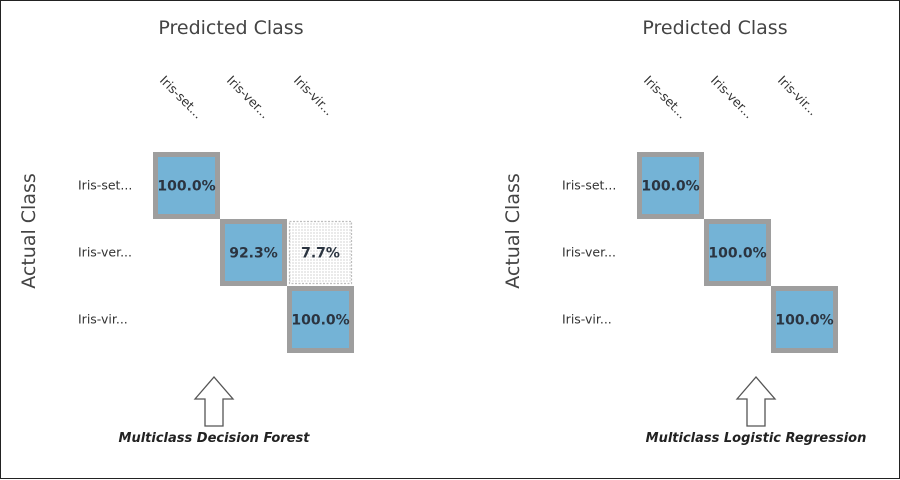 This screenshot has height=480, width=900. Describe the element at coordinates (756, 438) in the screenshot. I see `model-caption: Multiclass Logistic Regression` at that location.